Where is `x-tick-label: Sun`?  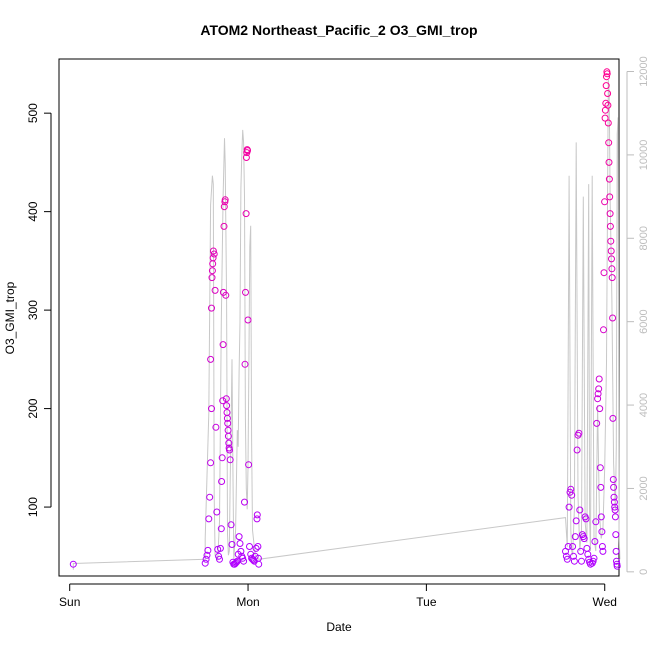 x-tick-label: Sun is located at coordinates (69, 602).